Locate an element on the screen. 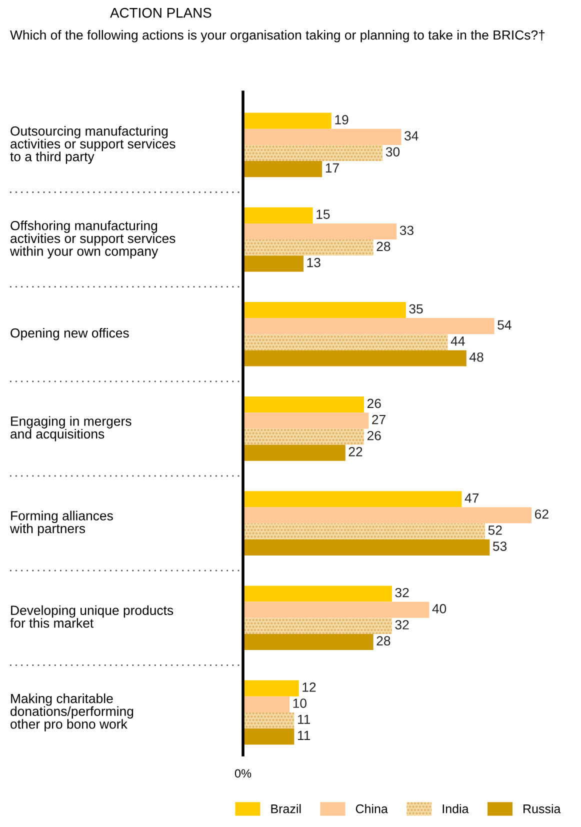 The image size is (581, 827). chart-title: ACTION PLANS is located at coordinates (161, 13).